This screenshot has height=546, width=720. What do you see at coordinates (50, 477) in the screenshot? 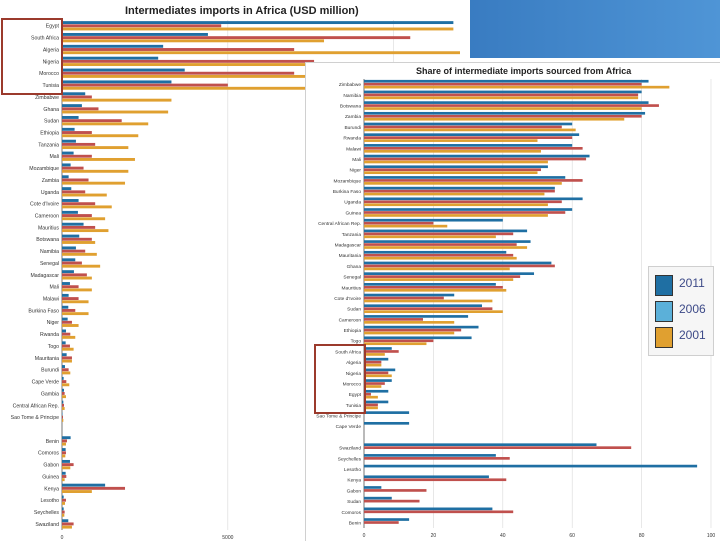
I see `category-label: Guinea` at bounding box center [50, 477].